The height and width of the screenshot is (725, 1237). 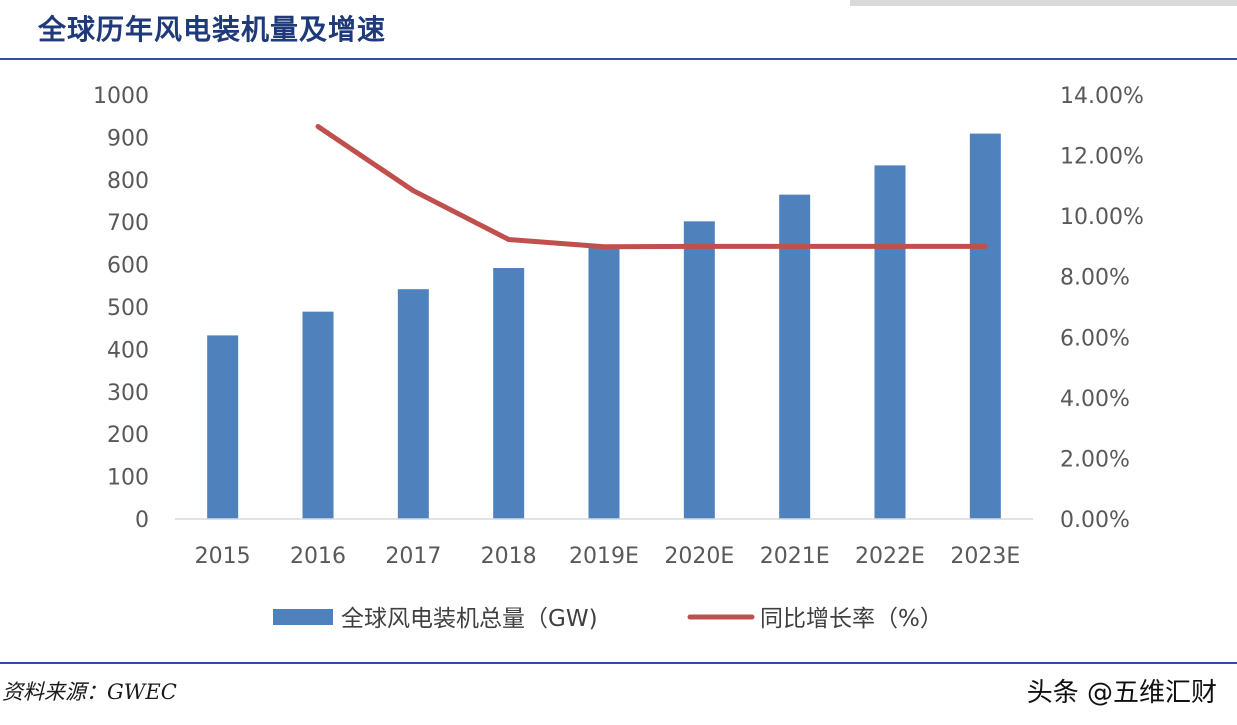 I want to click on growth-rate-line, so click(x=651, y=186).